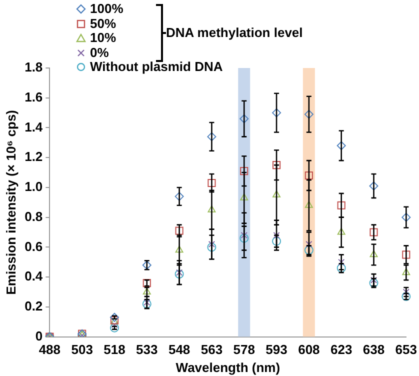 This screenshot has width=419, height=376. What do you see at coordinates (309, 350) in the screenshot?
I see `x-tick-label: 608` at bounding box center [309, 350].